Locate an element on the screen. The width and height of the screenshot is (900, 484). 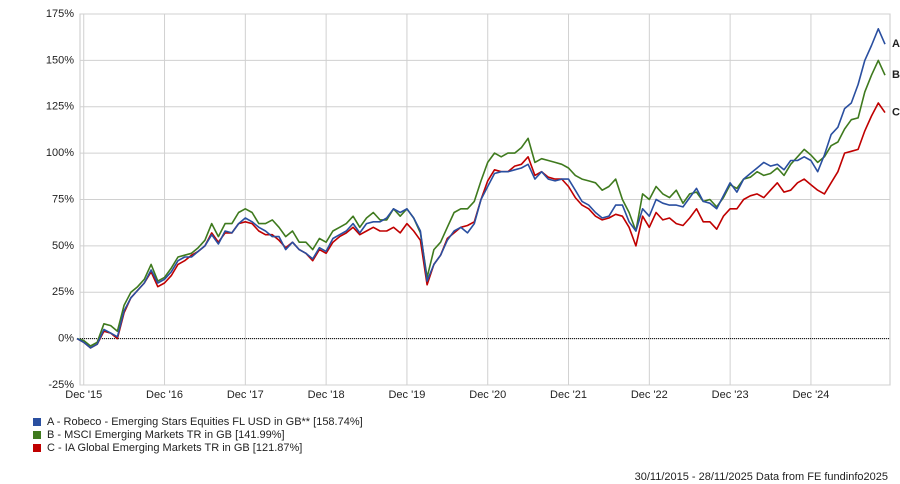
x-tick-label: Dec '20 is located at coordinates (487, 395).